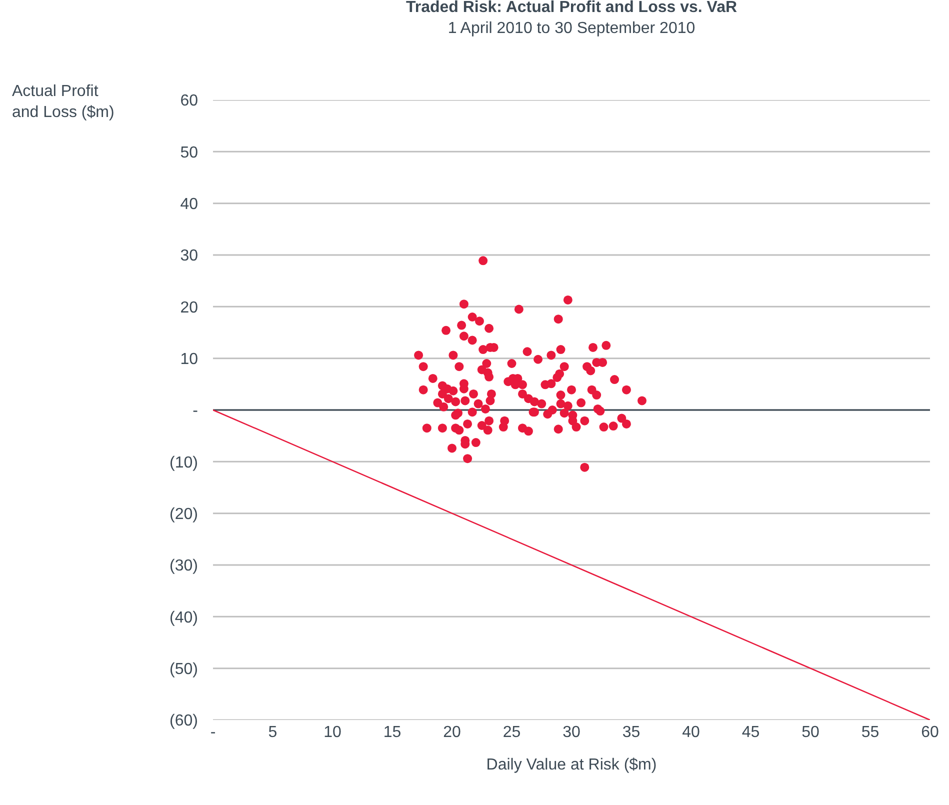 Image resolution: width=949 pixels, height=805 pixels. I want to click on x-tick-label: 50, so click(811, 732).